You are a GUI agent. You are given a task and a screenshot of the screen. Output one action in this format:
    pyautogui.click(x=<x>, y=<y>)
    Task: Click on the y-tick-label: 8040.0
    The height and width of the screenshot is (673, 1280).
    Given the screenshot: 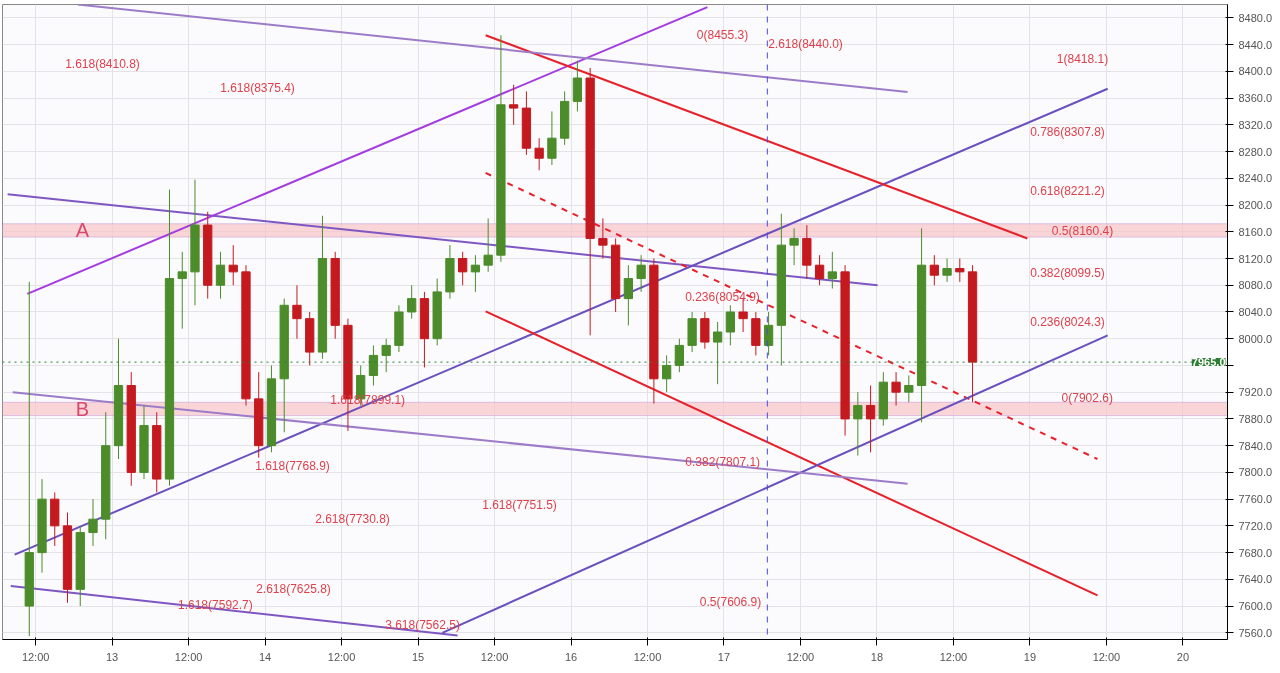 What is the action you would take?
    pyautogui.click(x=1255, y=311)
    